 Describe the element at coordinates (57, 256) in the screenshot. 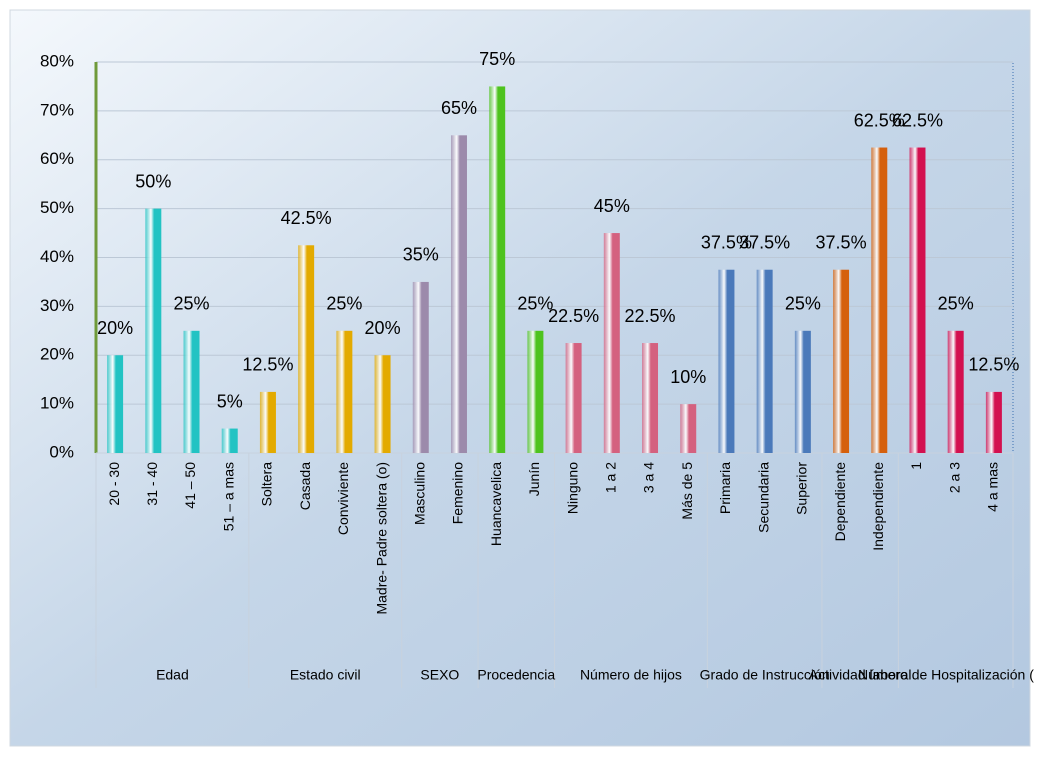

I see `y-tick-label: 40%` at that location.